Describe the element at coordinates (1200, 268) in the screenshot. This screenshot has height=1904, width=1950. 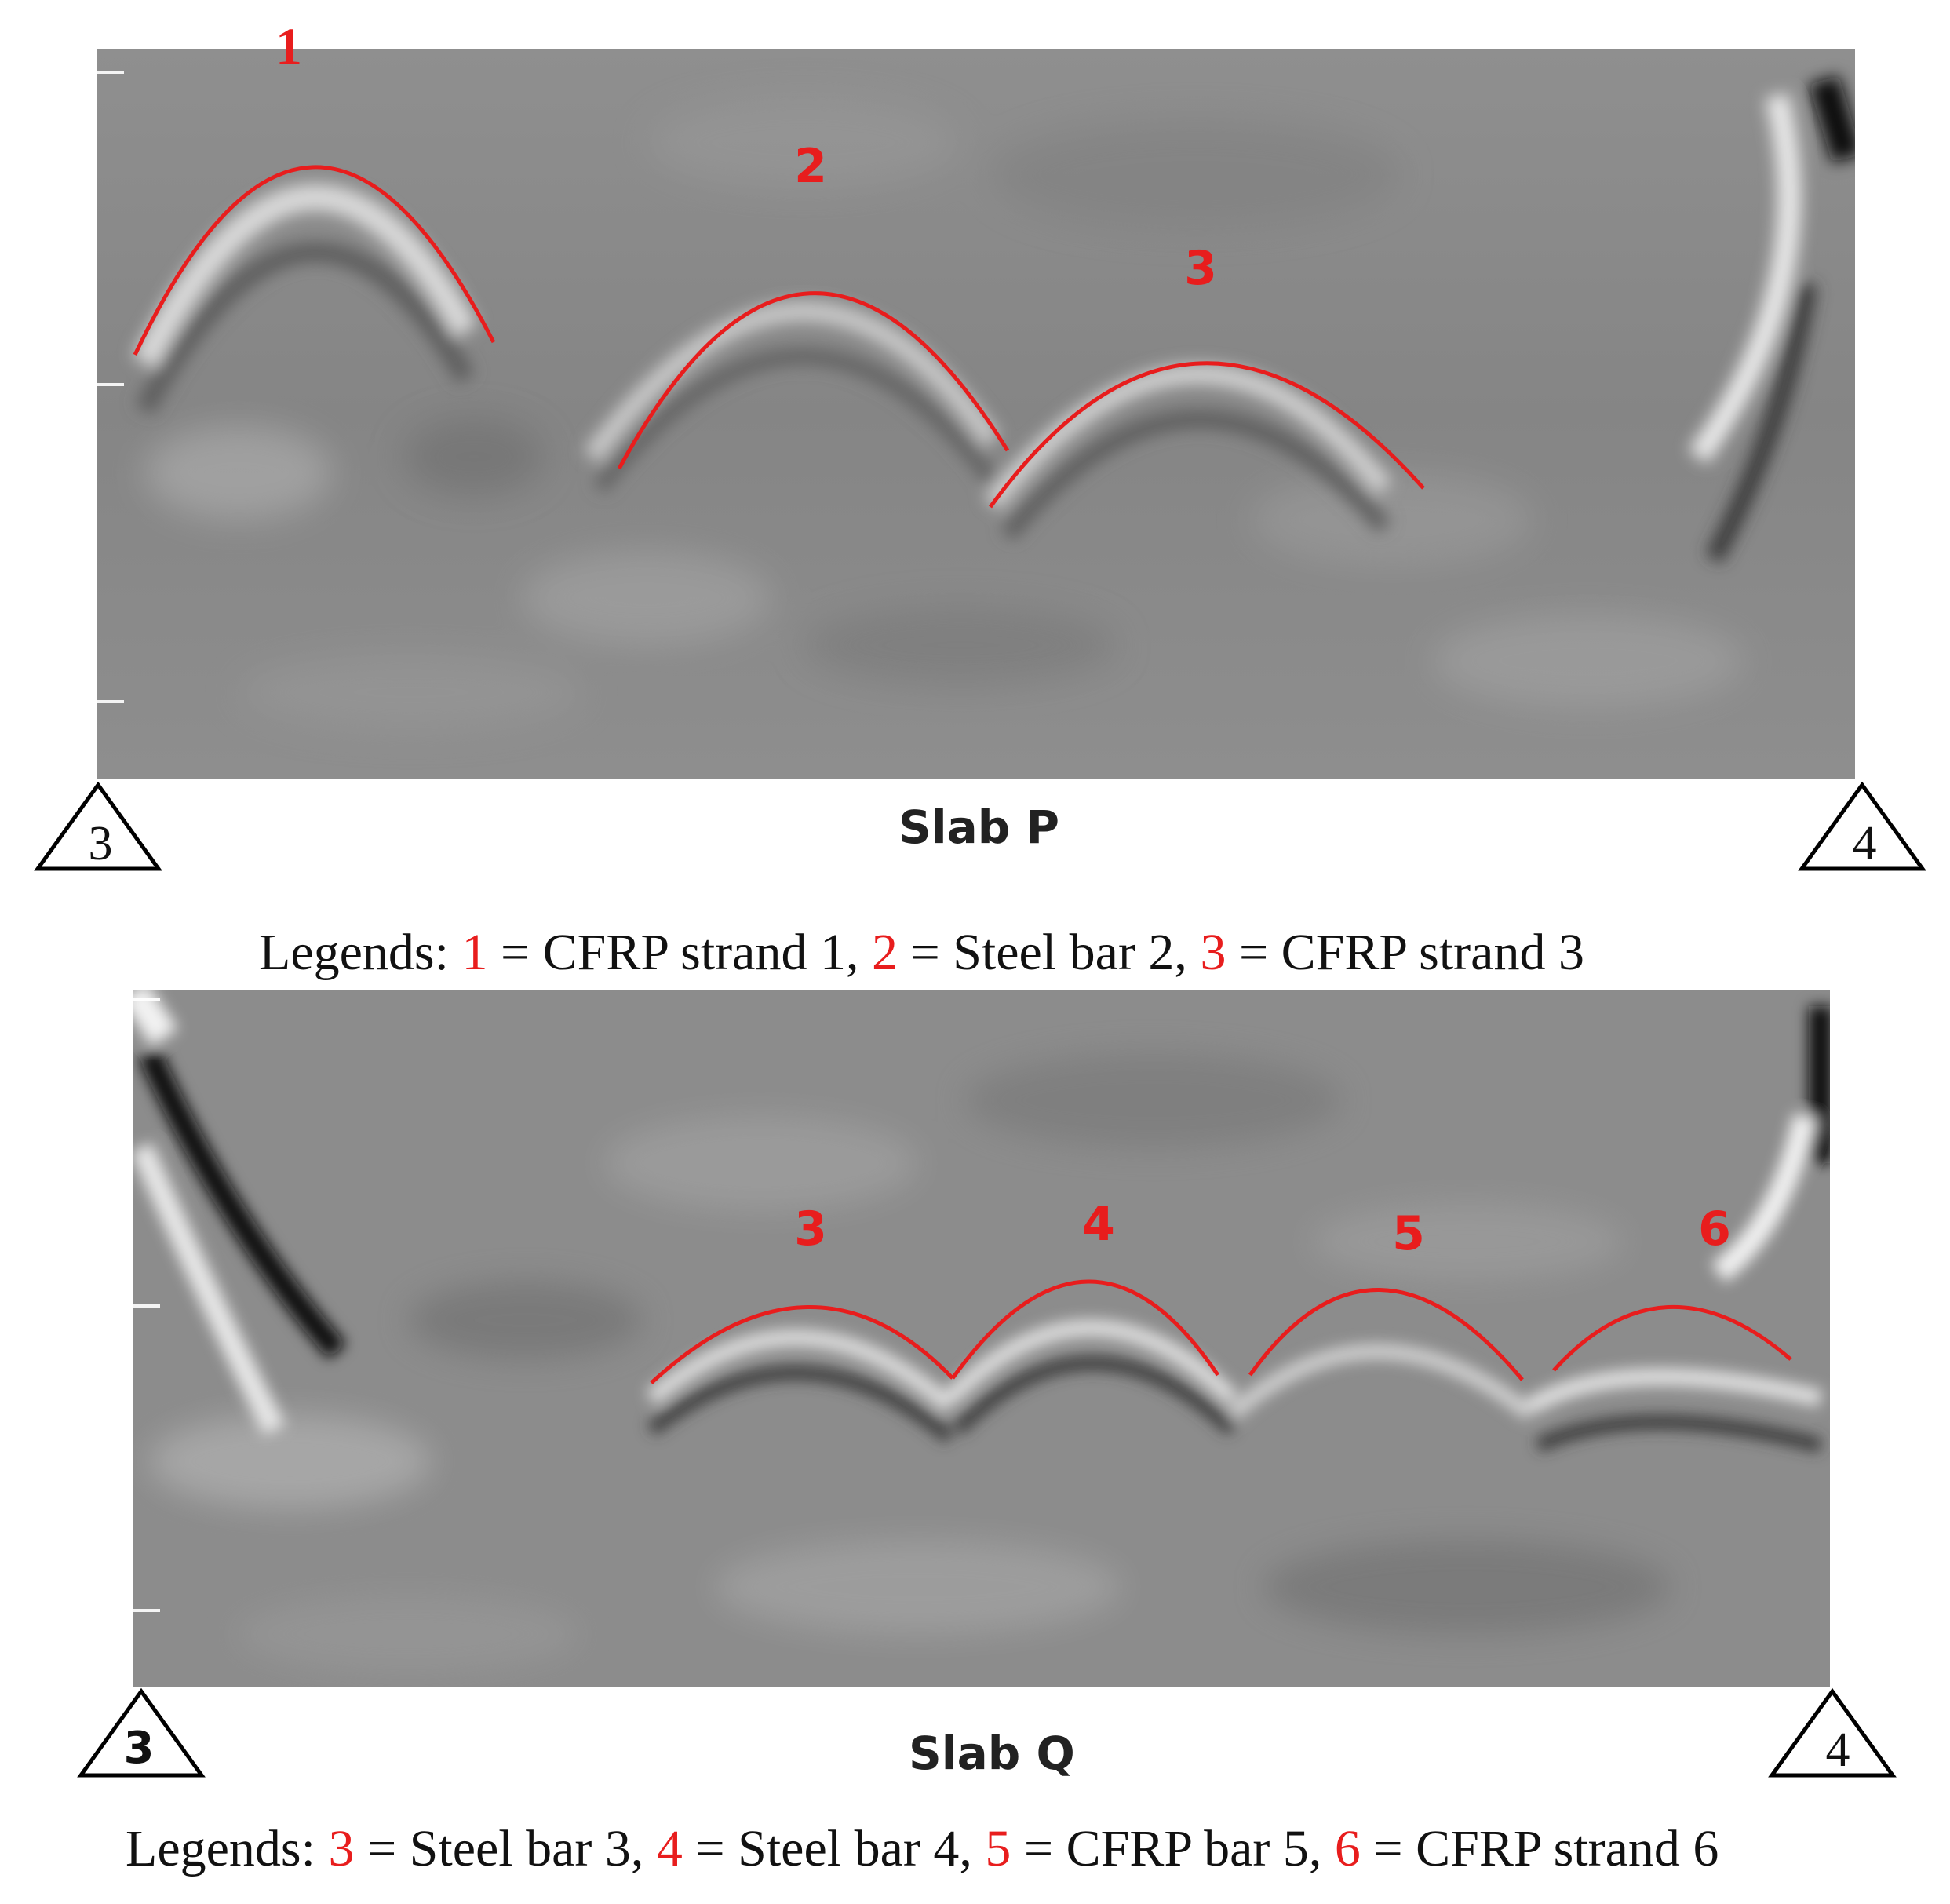
I see `marker-label-3: 3` at that location.